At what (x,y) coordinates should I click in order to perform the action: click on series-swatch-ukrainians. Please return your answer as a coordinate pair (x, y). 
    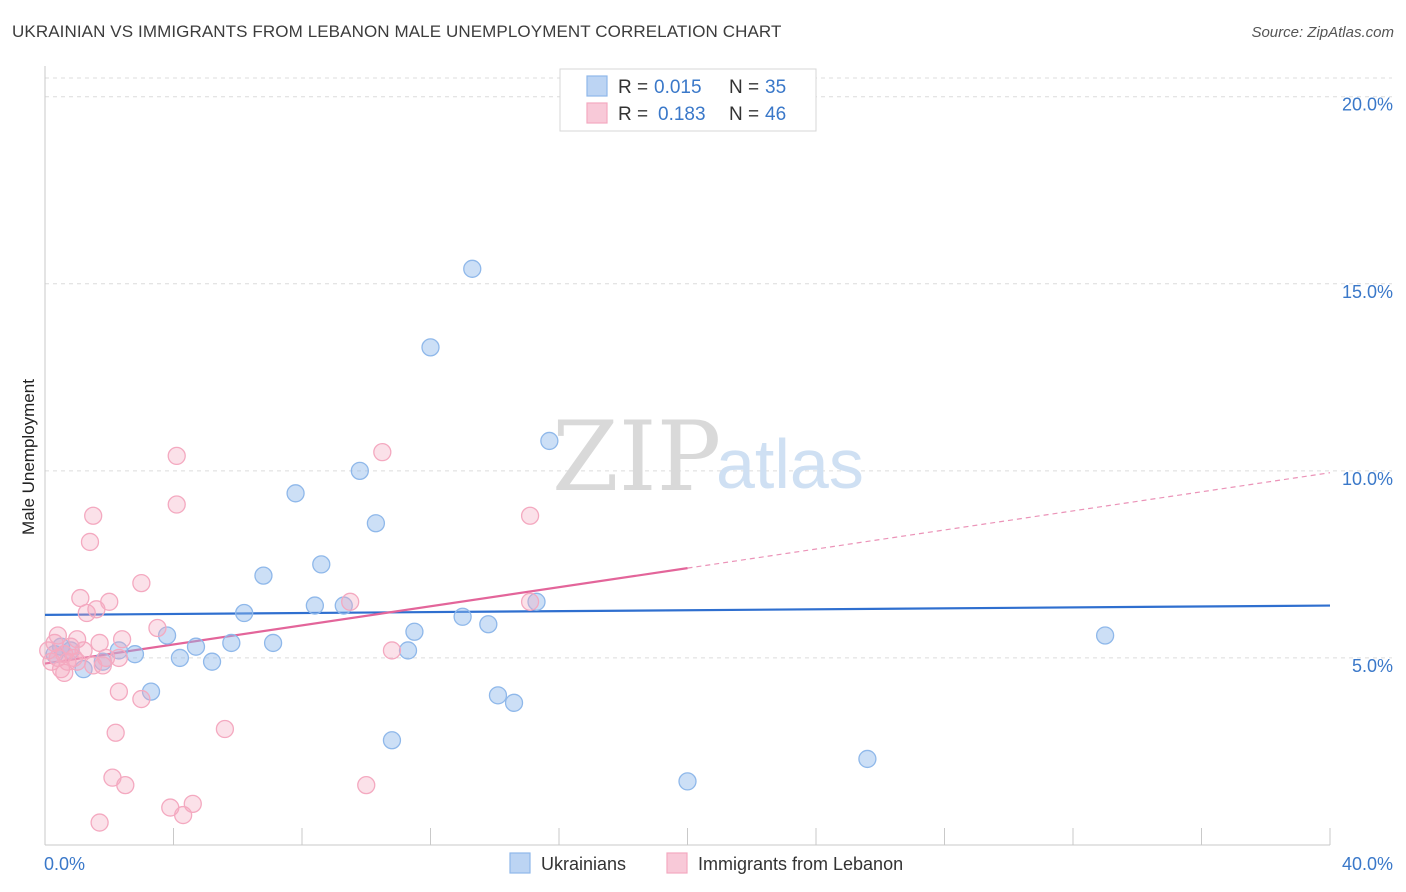
    Looking at the image, I should click on (520, 863).